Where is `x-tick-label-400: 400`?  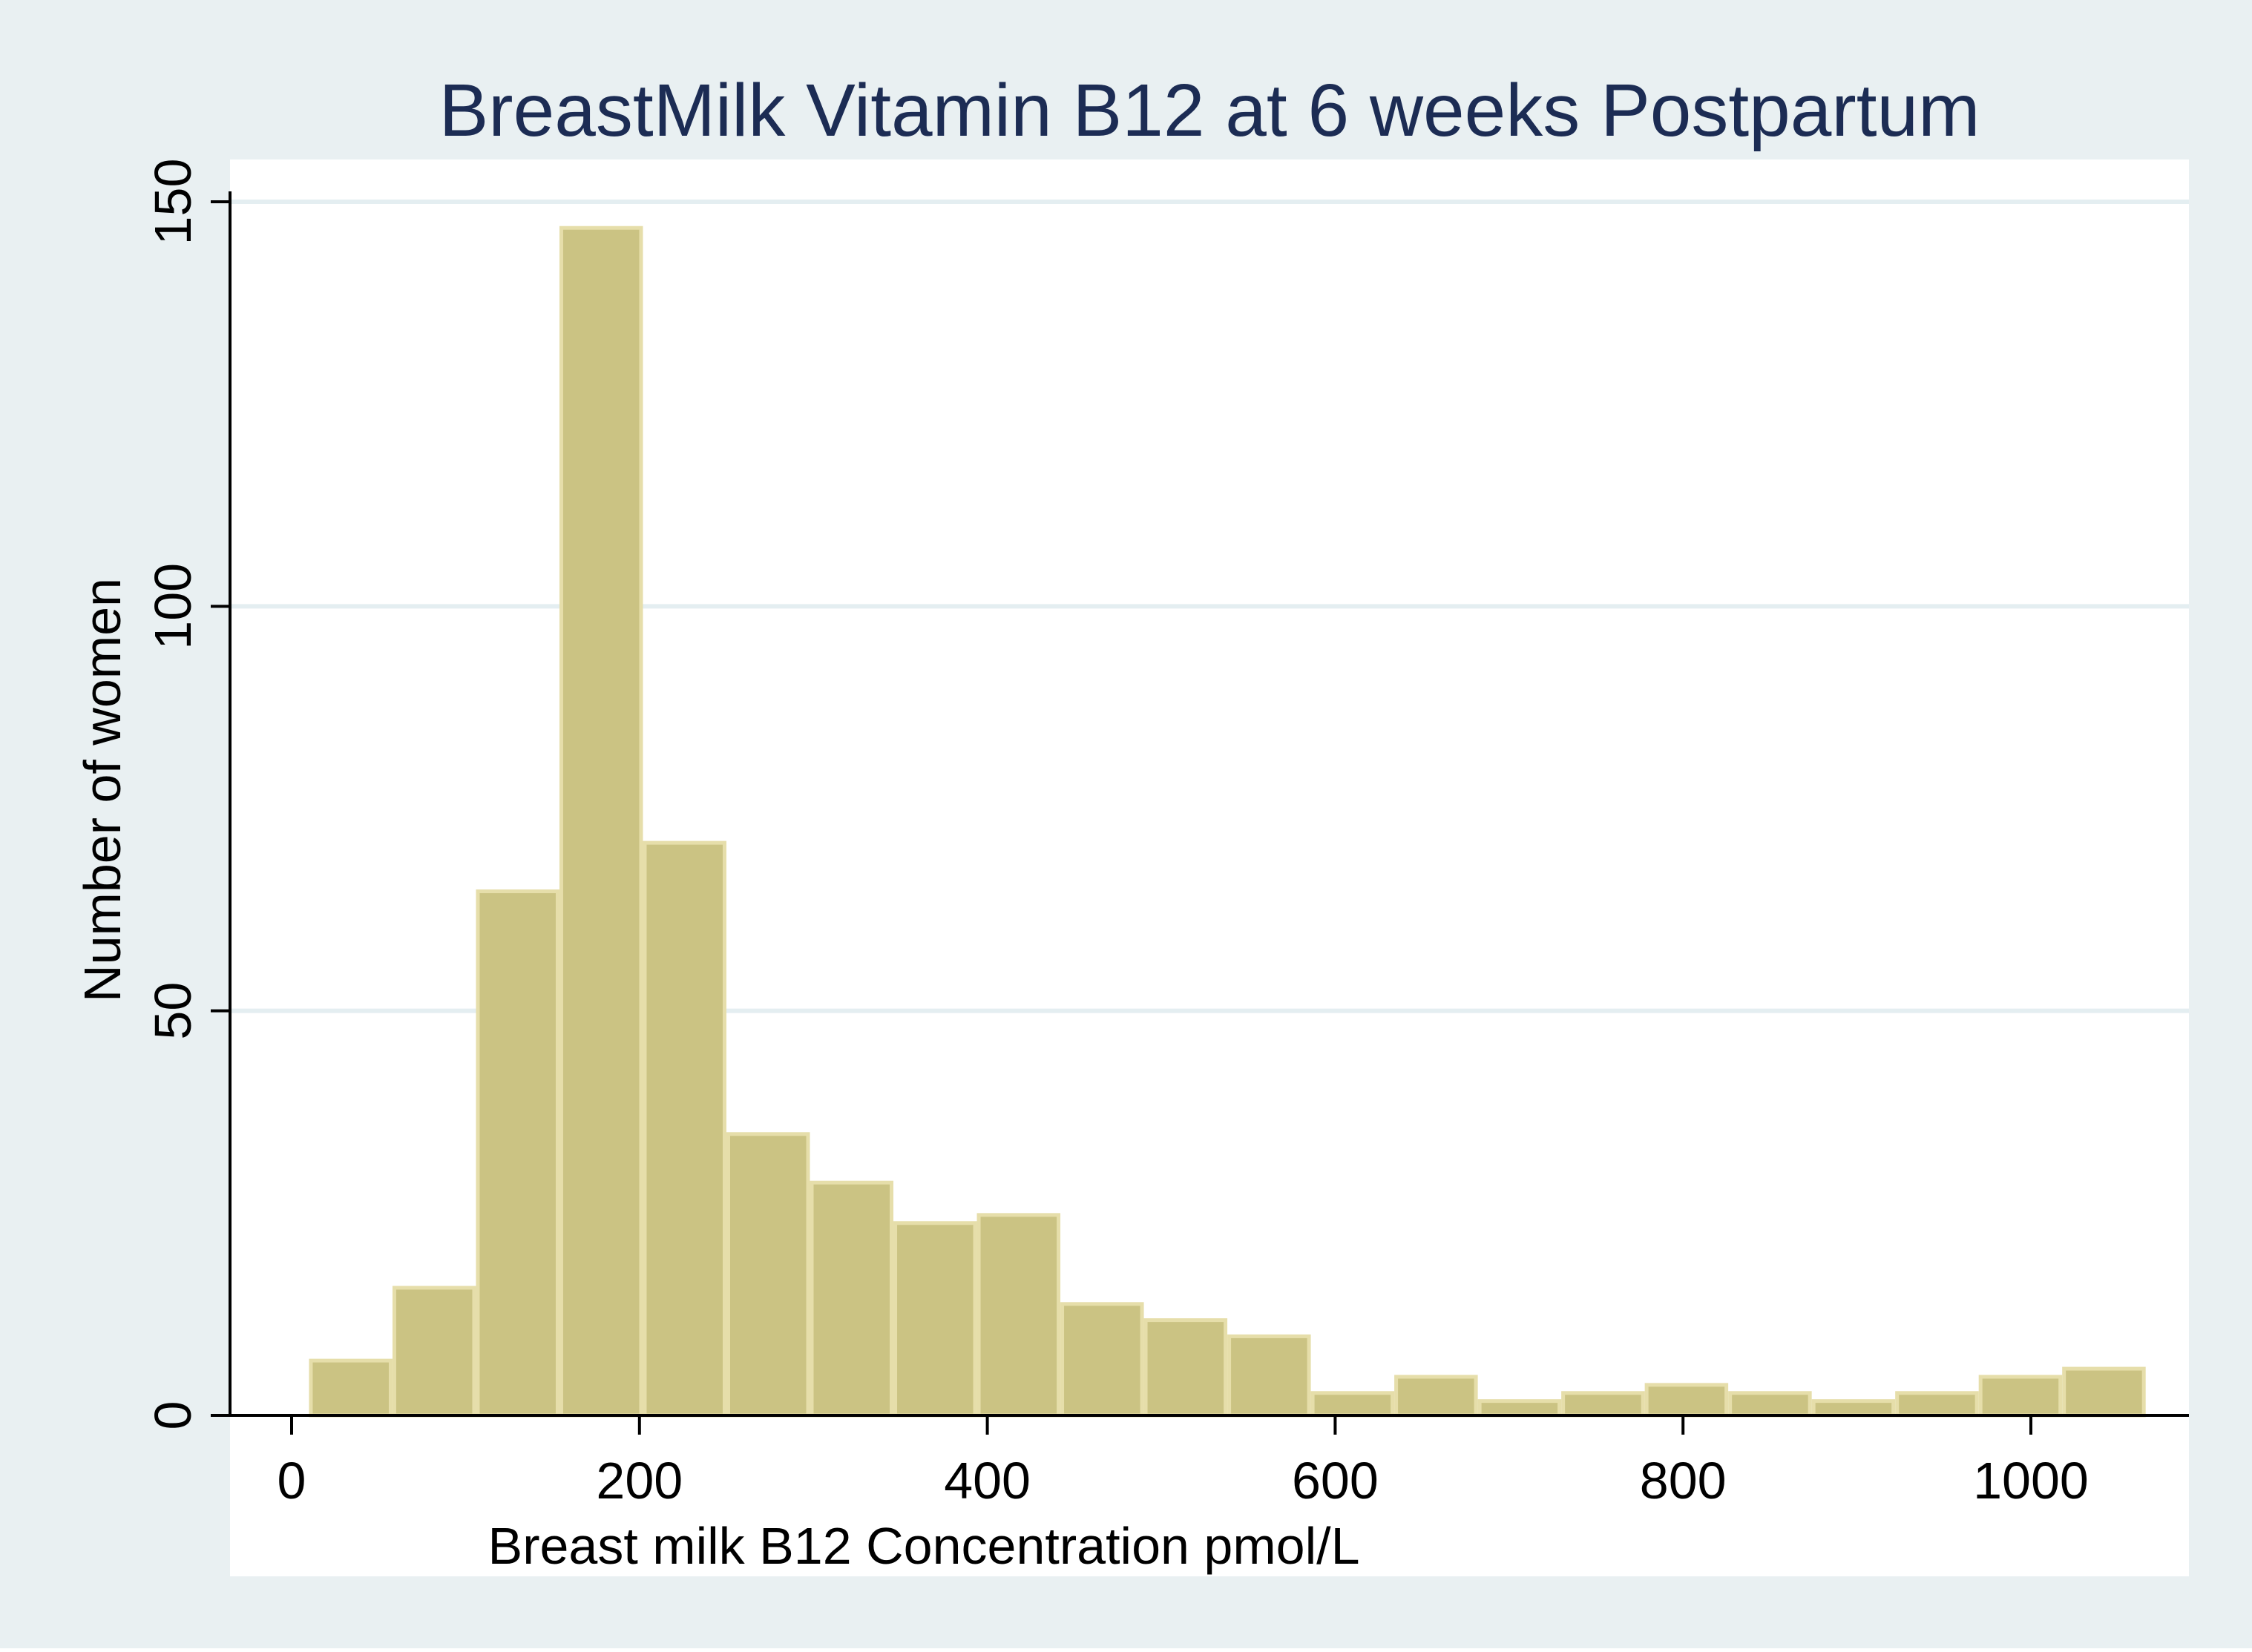 x-tick-label-400: 400 is located at coordinates (987, 1481).